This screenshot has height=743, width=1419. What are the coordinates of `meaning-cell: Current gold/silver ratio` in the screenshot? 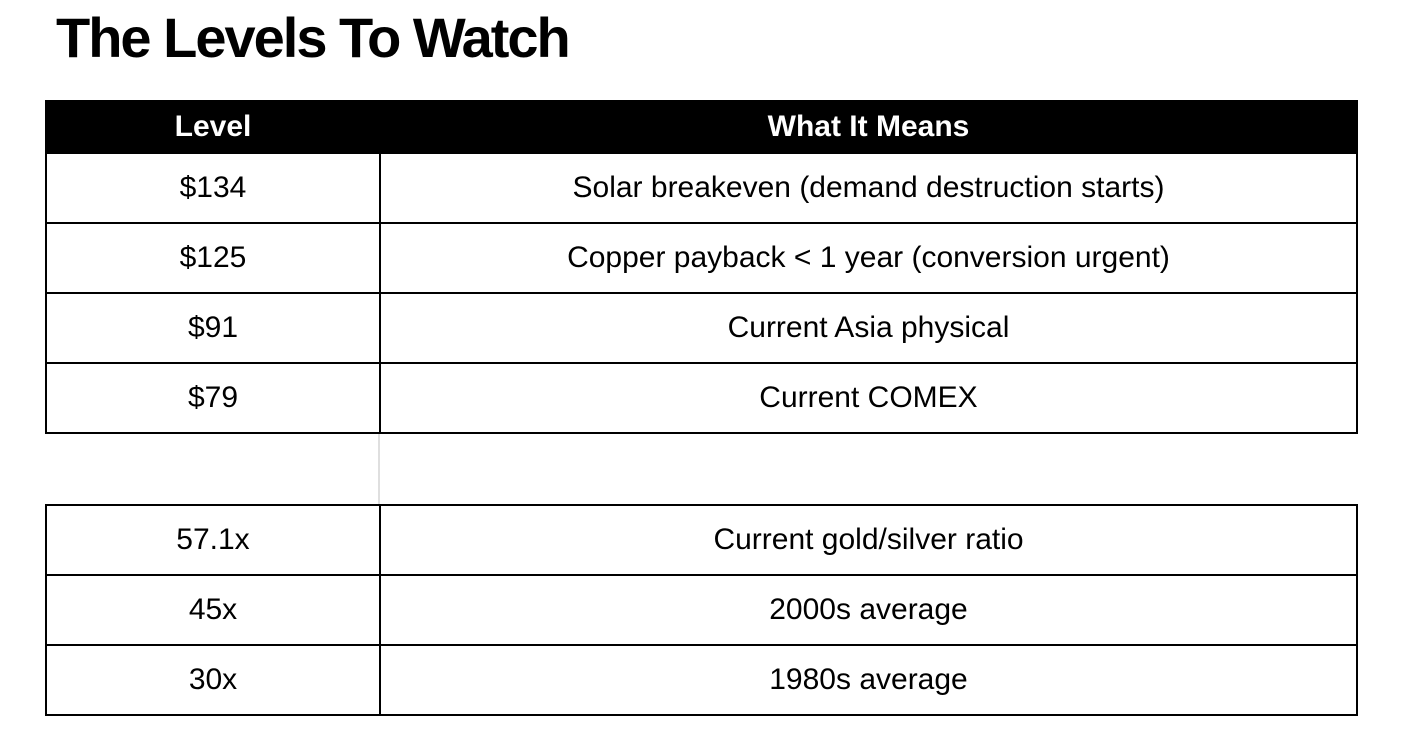 It's located at (868, 540).